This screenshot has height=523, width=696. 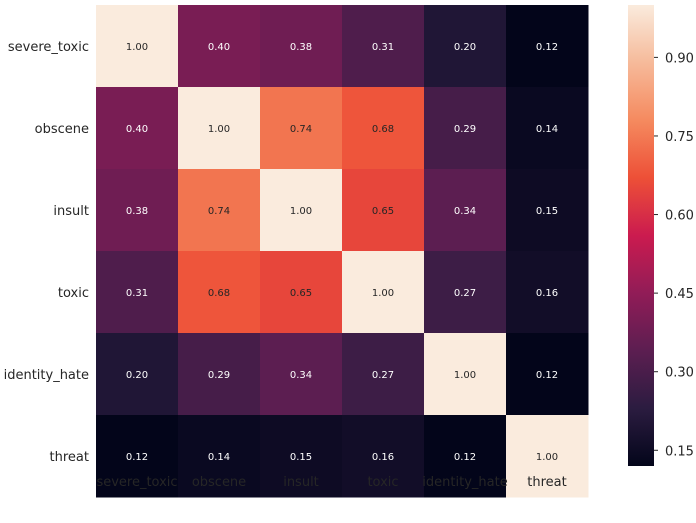 I want to click on colorbar-tick-label: 0.60, so click(x=679, y=216).